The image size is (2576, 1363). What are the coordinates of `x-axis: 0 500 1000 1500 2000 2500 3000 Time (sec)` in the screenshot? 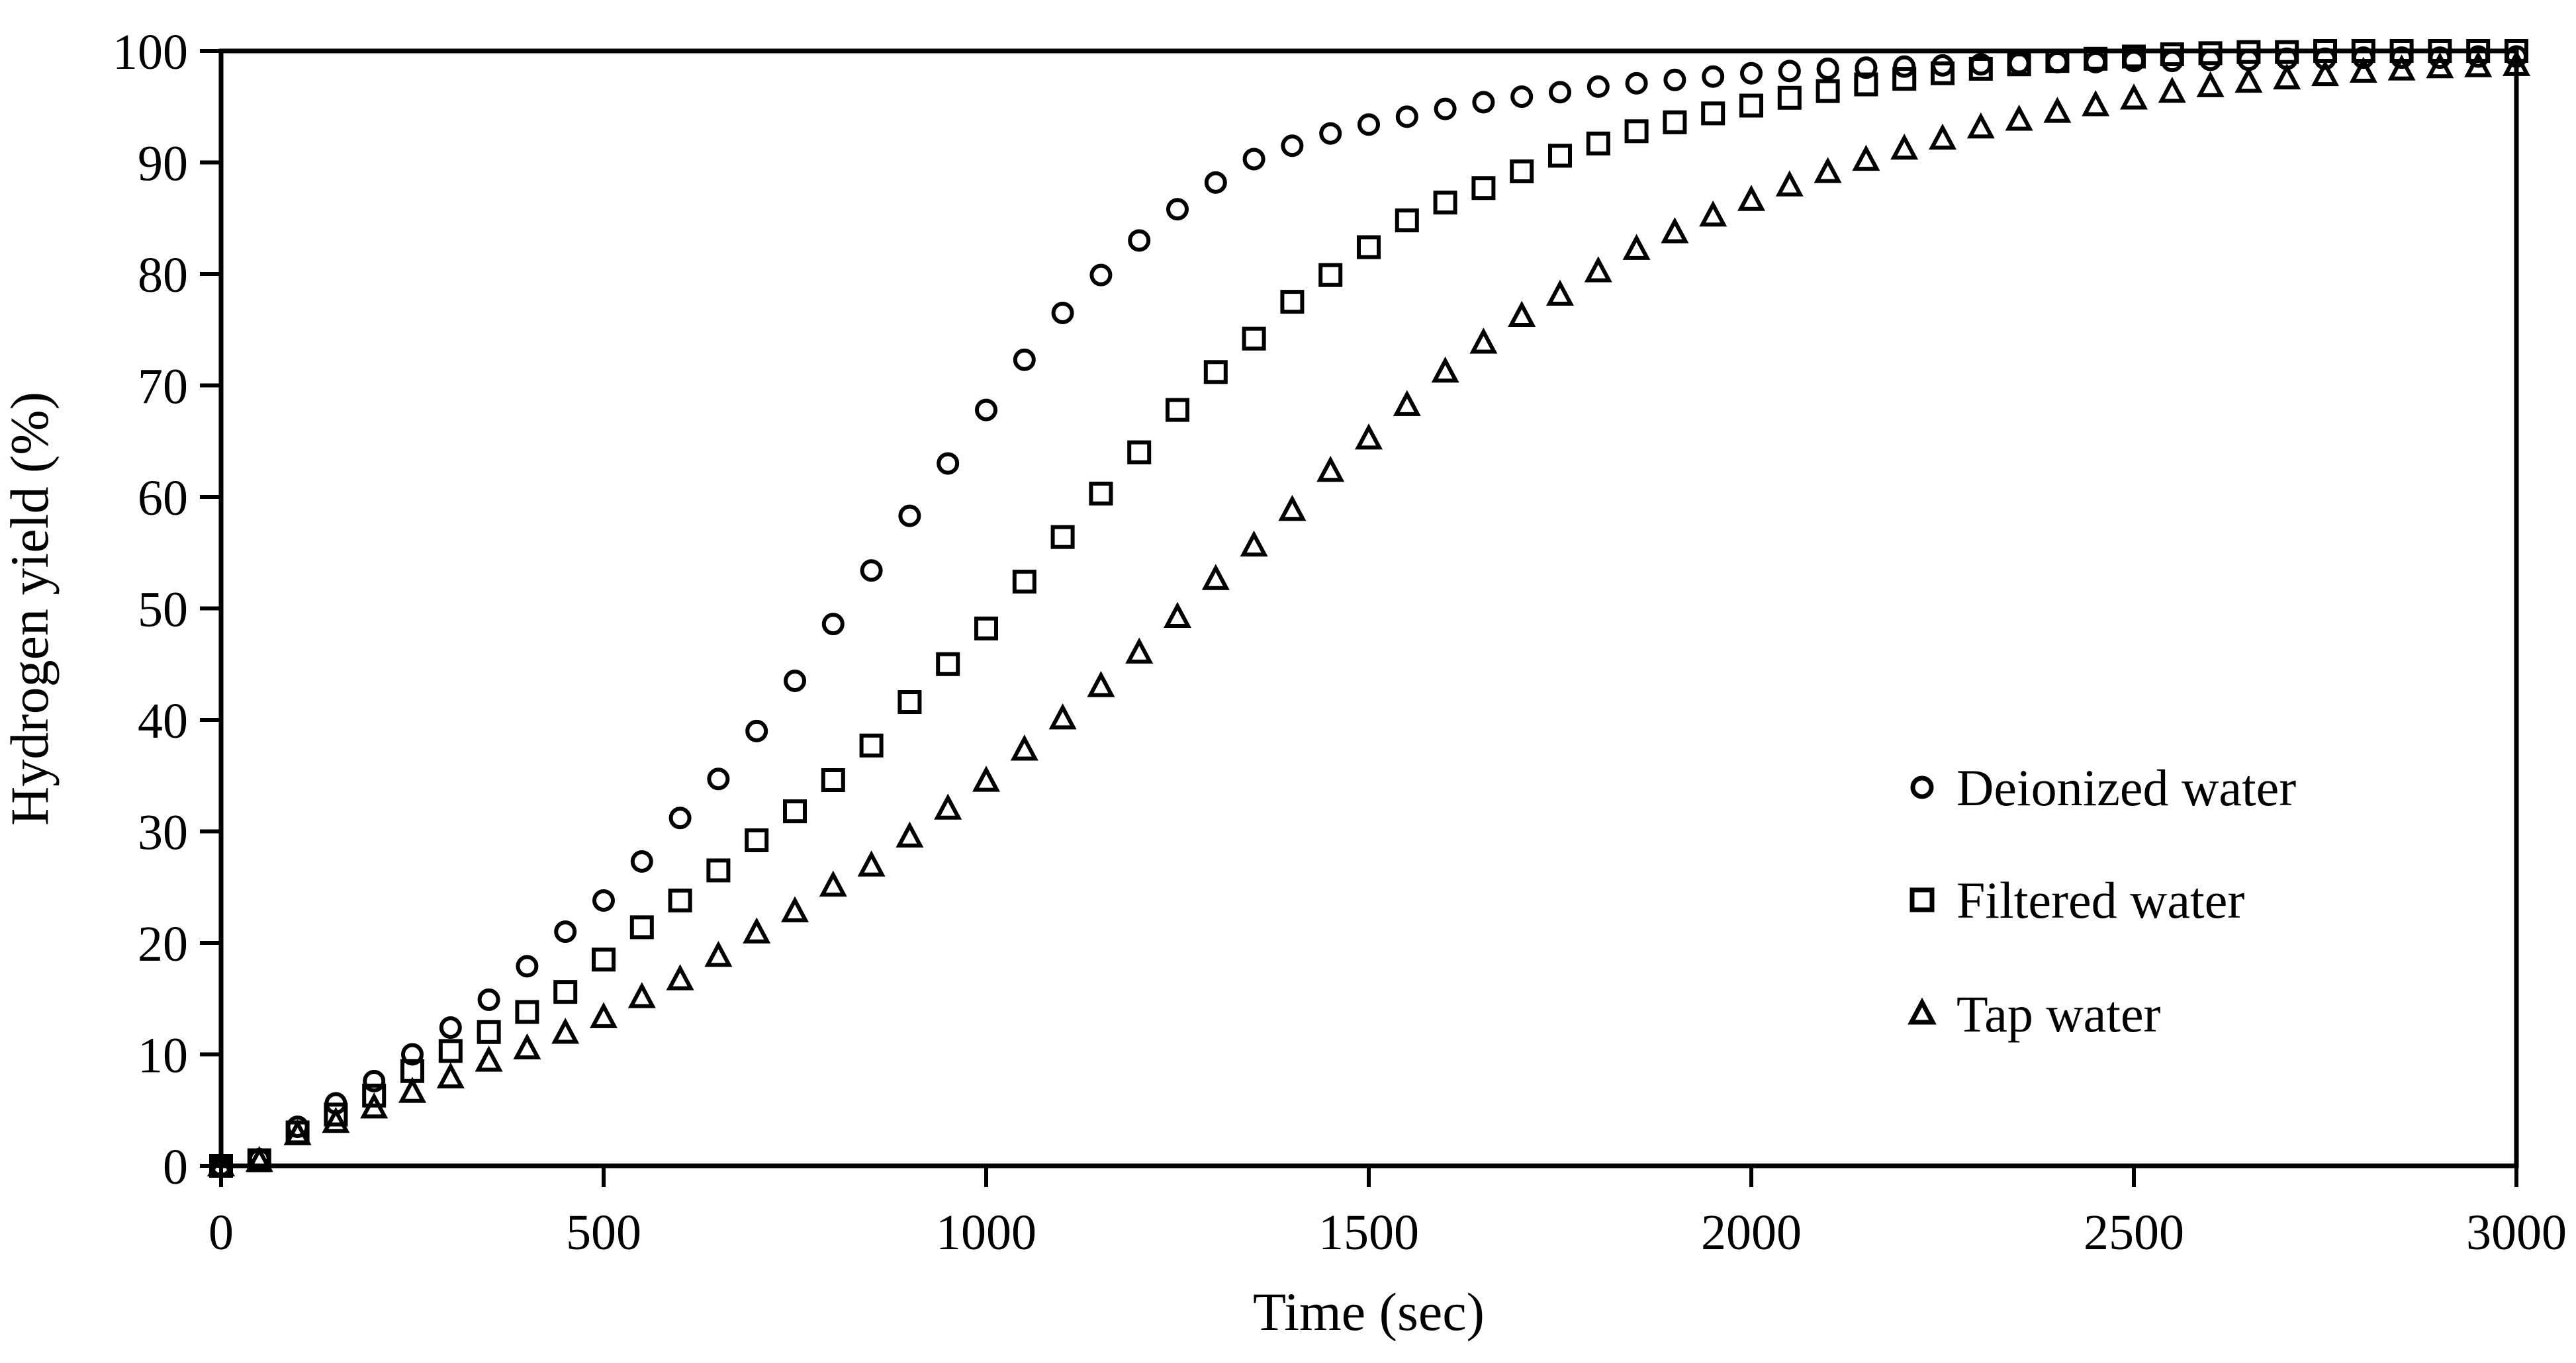 It's located at (1387, 1254).